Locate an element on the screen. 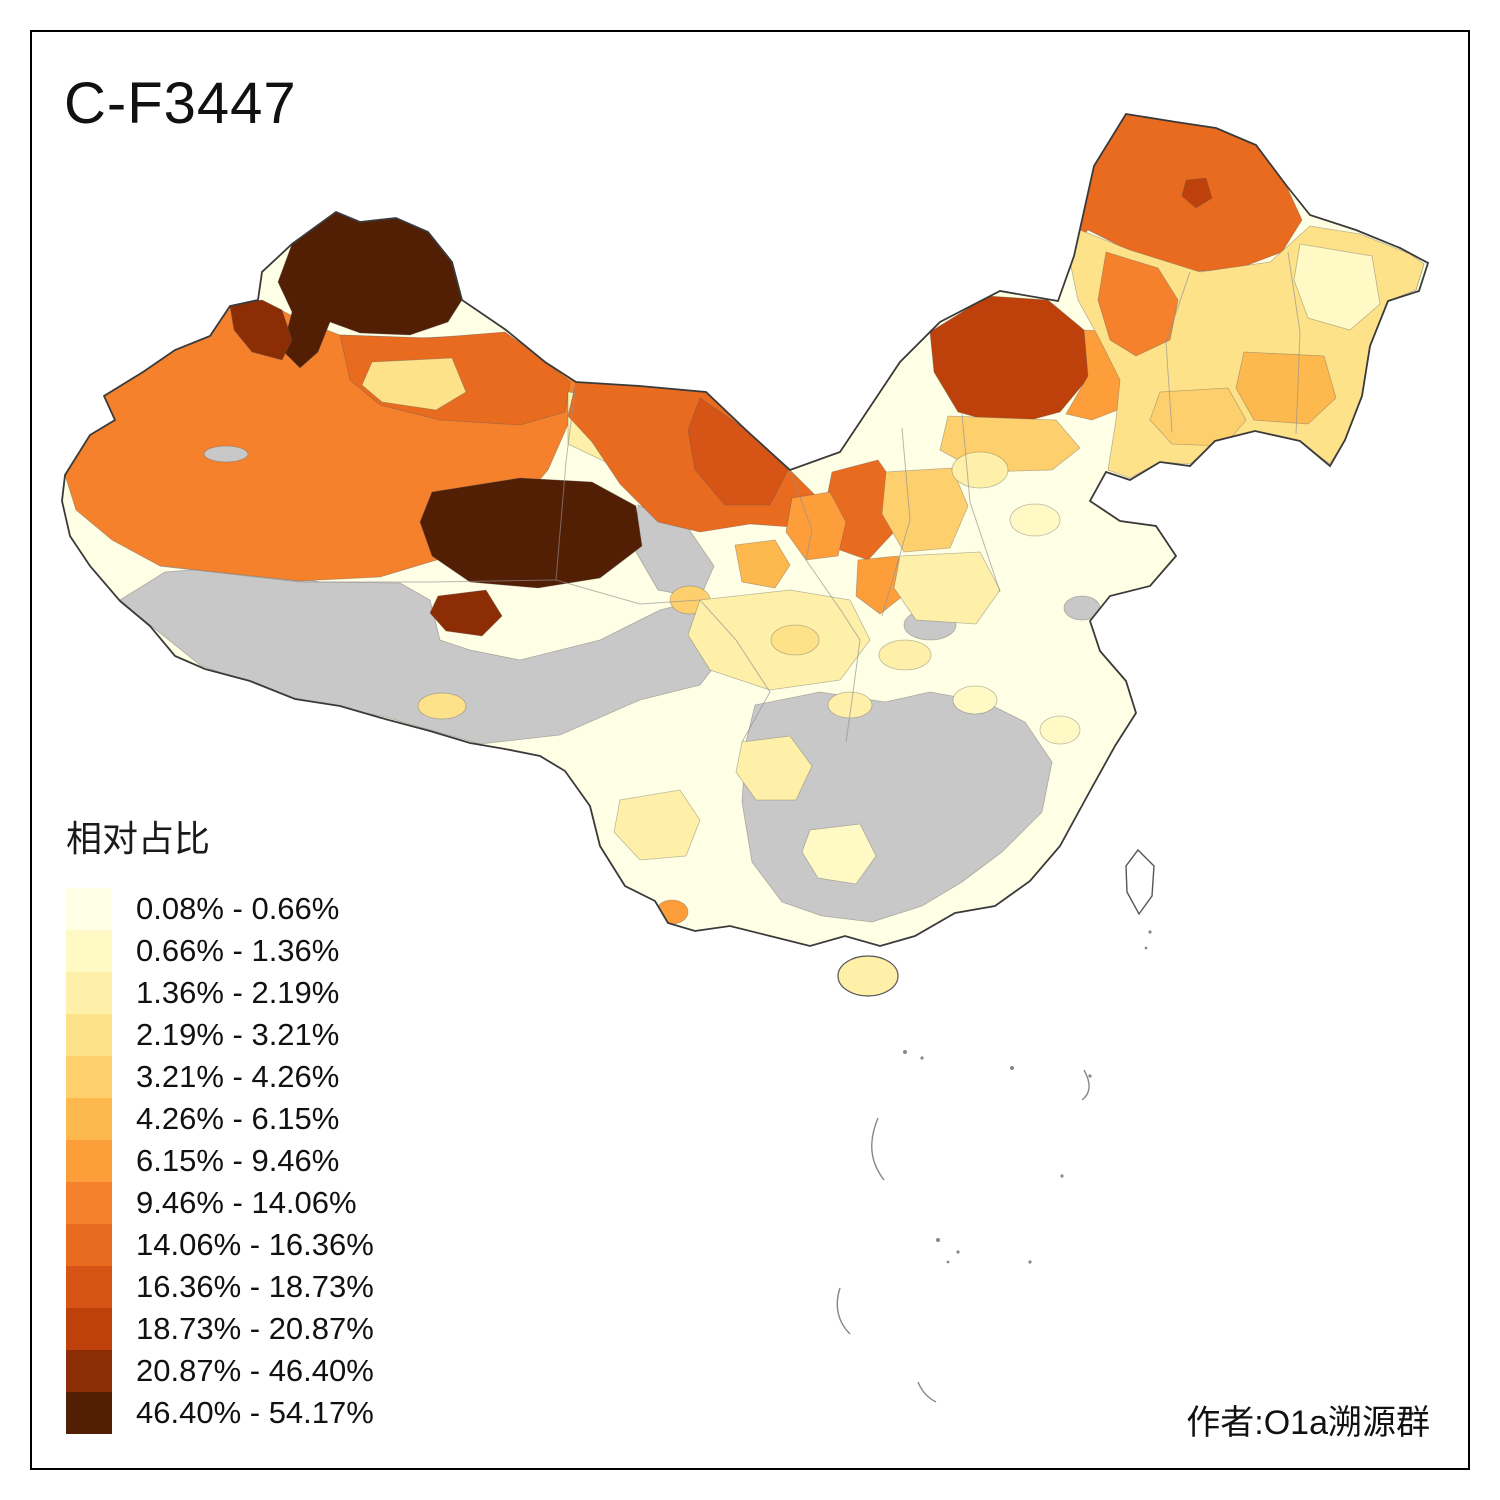 The height and width of the screenshot is (1500, 1500). region-heilongjiang-east-pale is located at coordinates (1337, 287).